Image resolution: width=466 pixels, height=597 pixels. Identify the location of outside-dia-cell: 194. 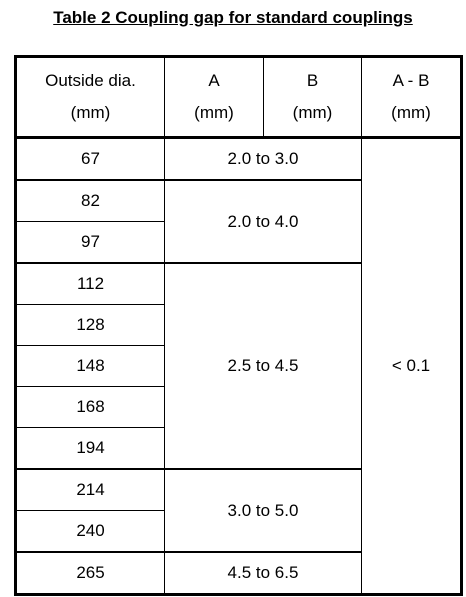
(90, 448).